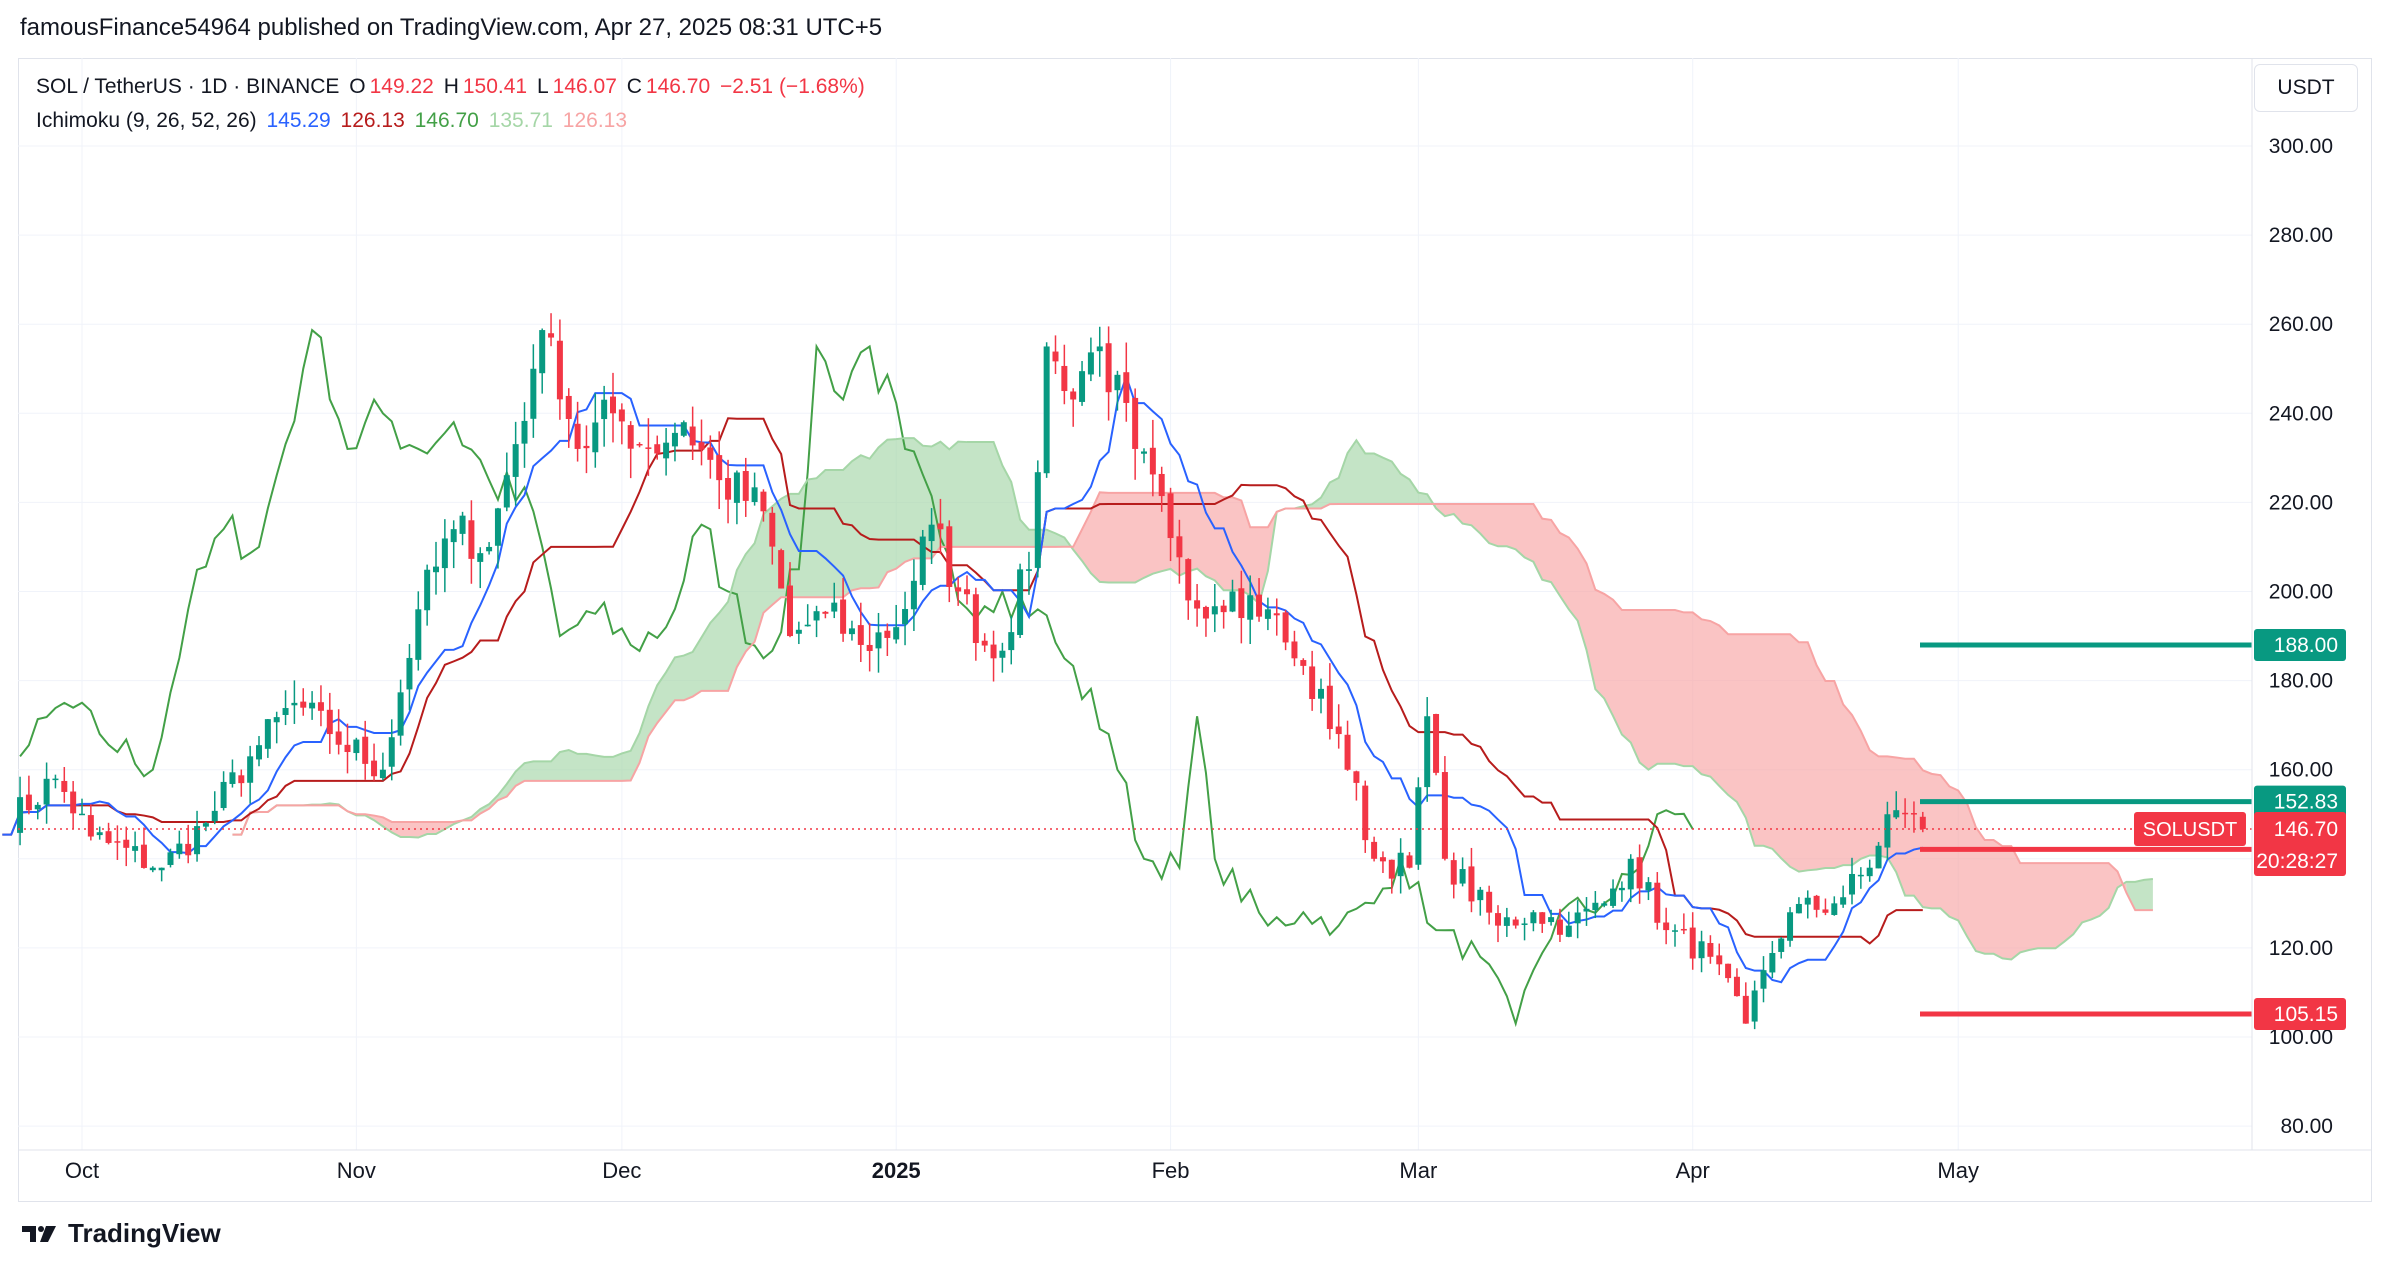  Describe the element at coordinates (2300, 644) in the screenshot. I see `target-high-tag-bg` at that location.